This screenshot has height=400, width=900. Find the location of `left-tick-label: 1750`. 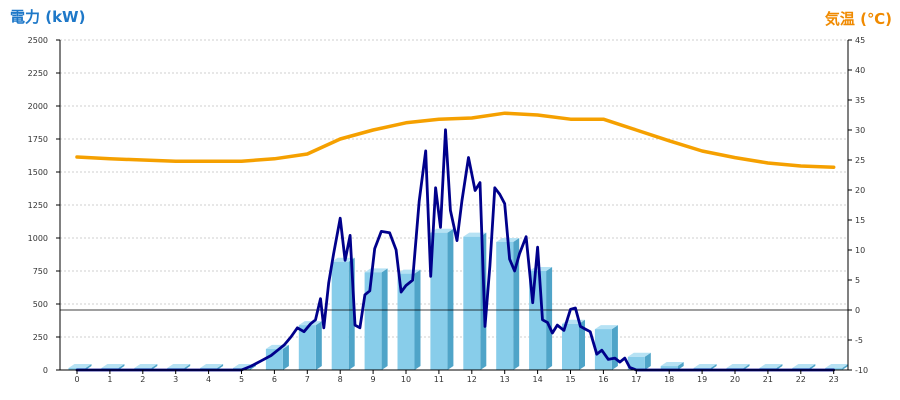

left-tick-label: 1750 is located at coordinates (38, 139).